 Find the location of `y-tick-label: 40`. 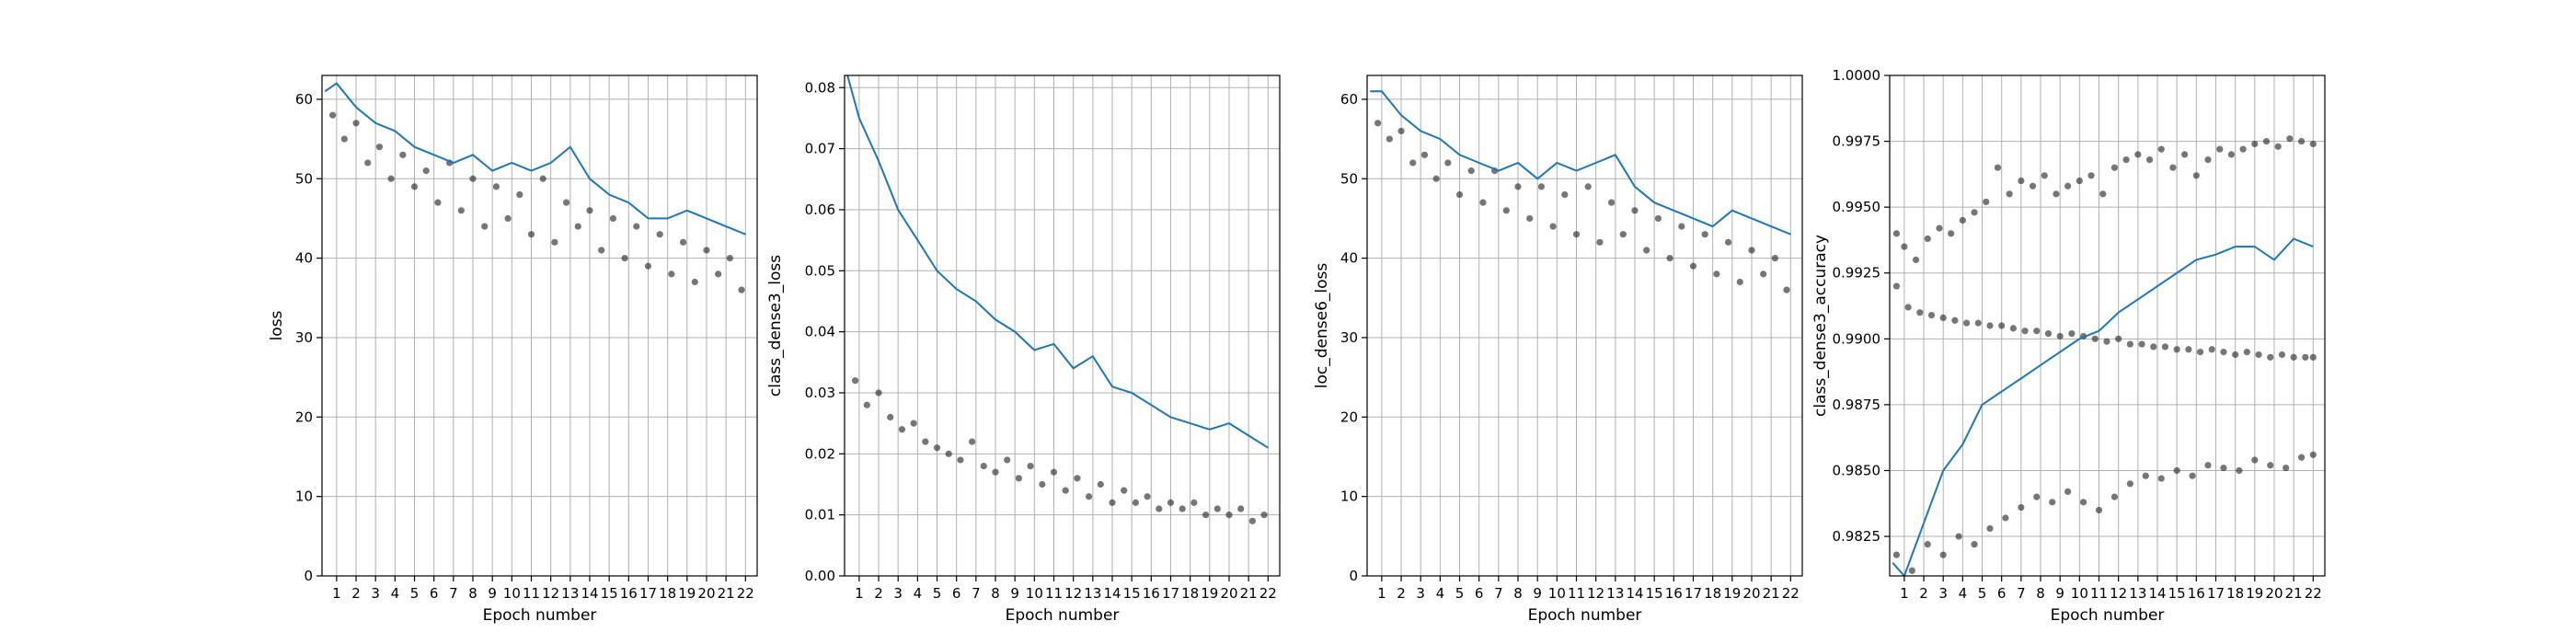

y-tick-label: 40 is located at coordinates (1349, 258).